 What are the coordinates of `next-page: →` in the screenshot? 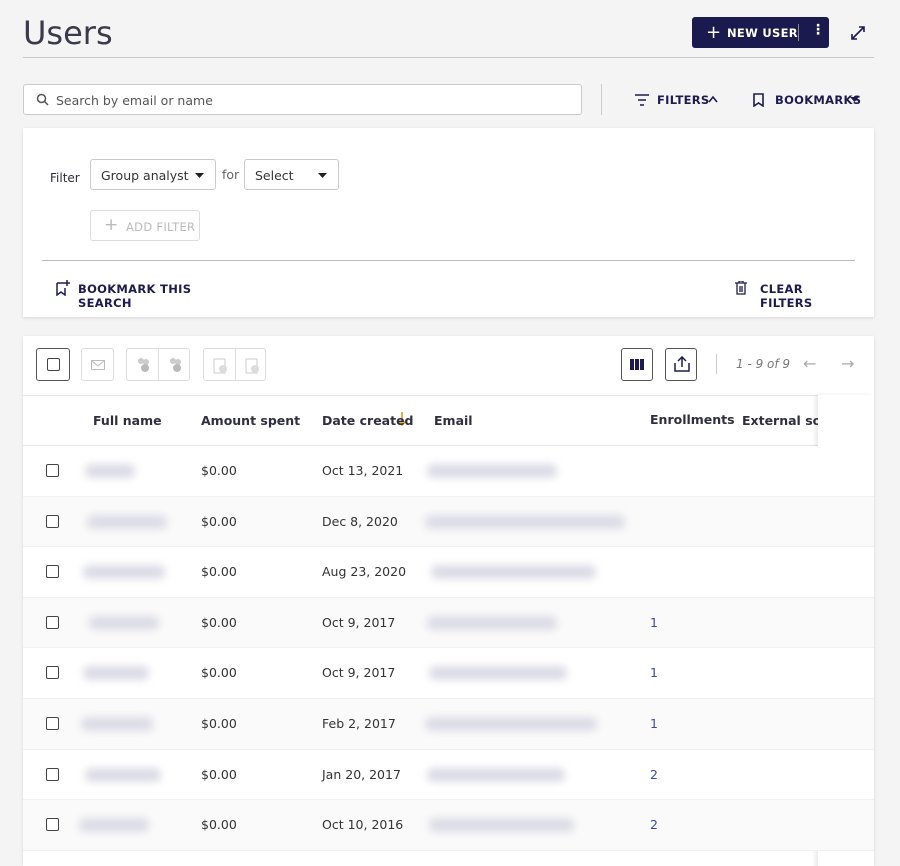 It's located at (848, 363).